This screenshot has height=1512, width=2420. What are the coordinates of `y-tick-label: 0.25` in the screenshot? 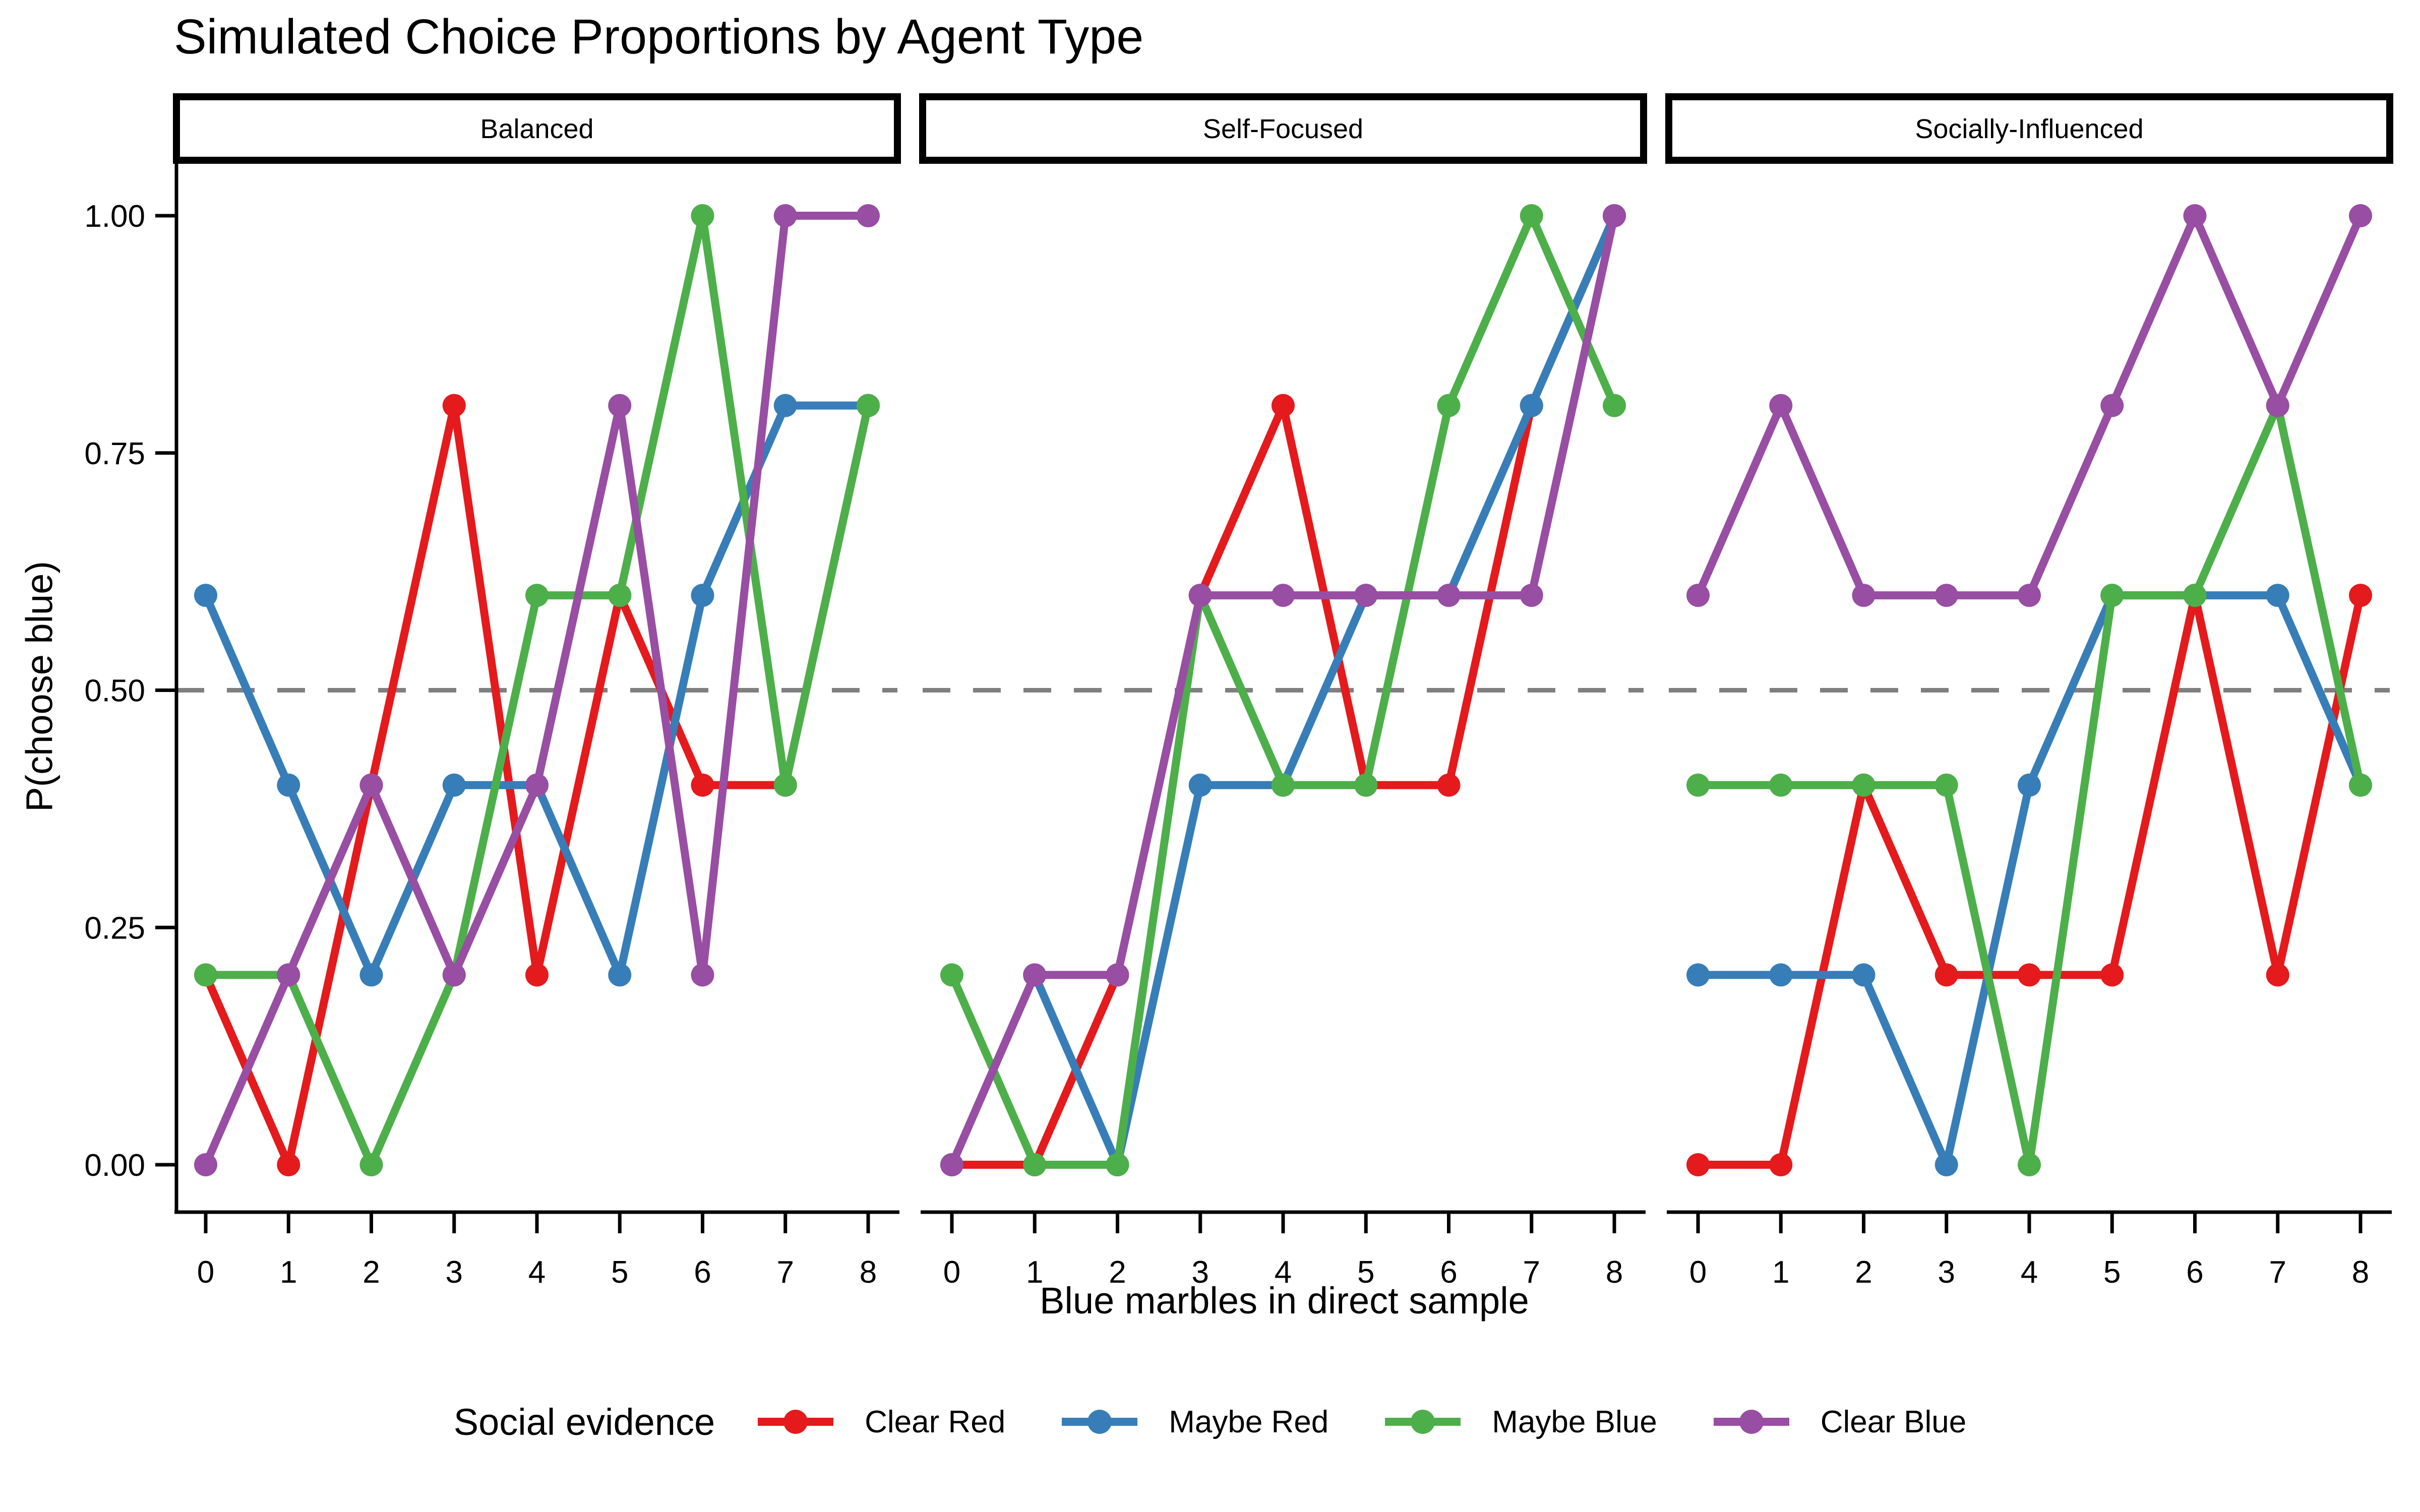 It's located at (114, 928).